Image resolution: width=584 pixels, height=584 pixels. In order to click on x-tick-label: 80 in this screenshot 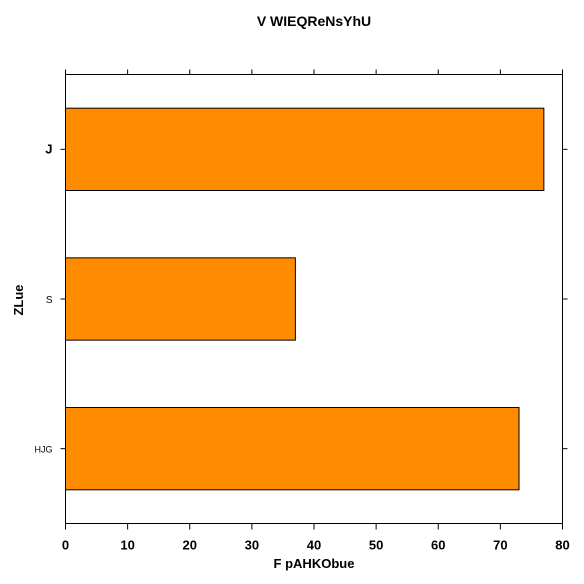, I will do `click(562, 545)`.